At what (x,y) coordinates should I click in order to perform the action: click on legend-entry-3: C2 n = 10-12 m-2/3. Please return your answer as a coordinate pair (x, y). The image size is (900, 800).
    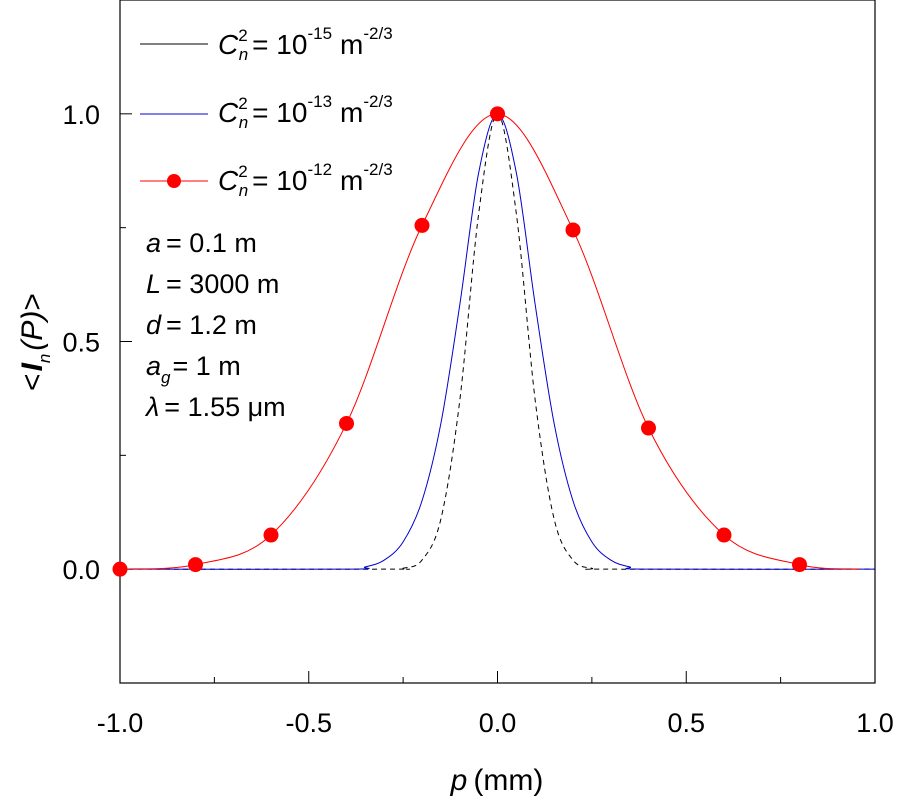
    Looking at the image, I should click on (305, 180).